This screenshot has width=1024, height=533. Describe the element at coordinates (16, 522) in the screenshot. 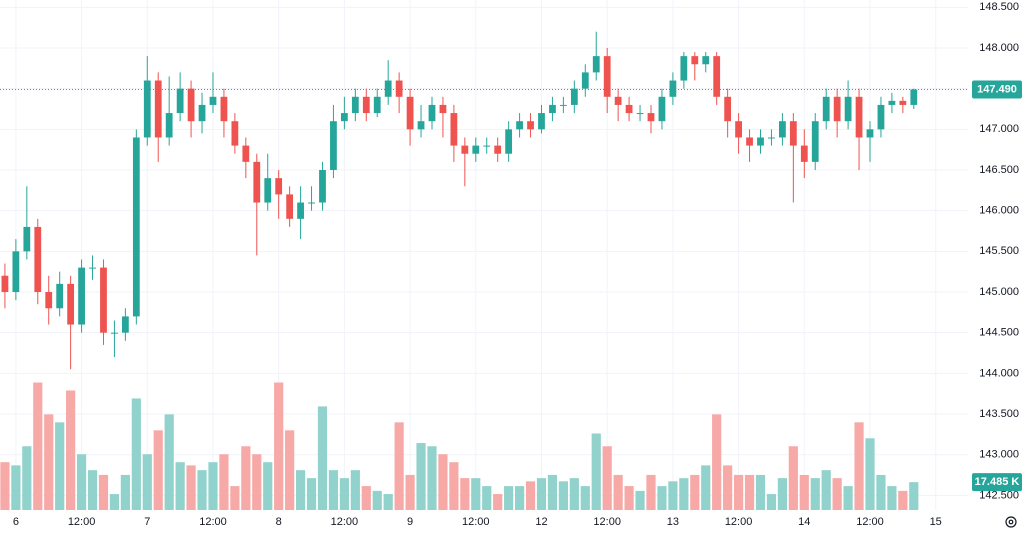

I see `x-tick-label: 6` at that location.